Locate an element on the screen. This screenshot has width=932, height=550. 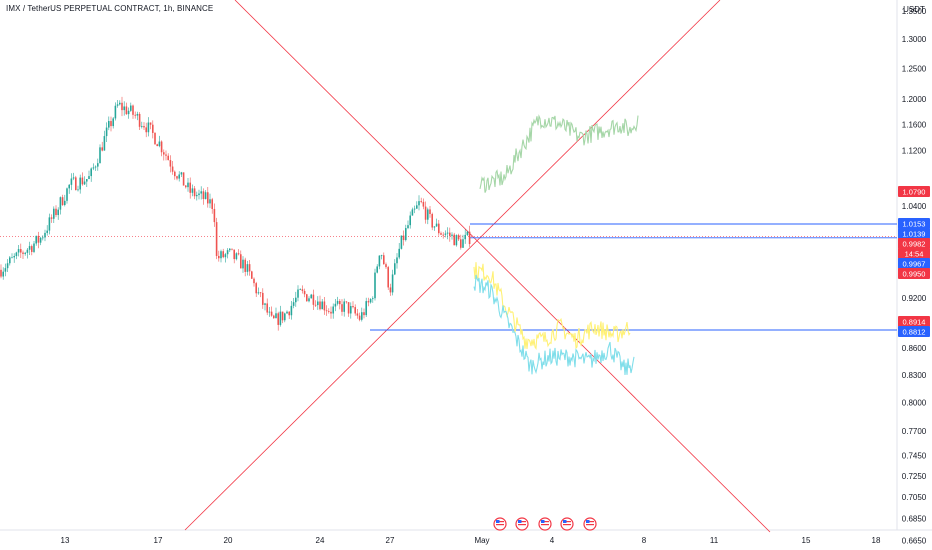
event-markers is located at coordinates (545, 524).